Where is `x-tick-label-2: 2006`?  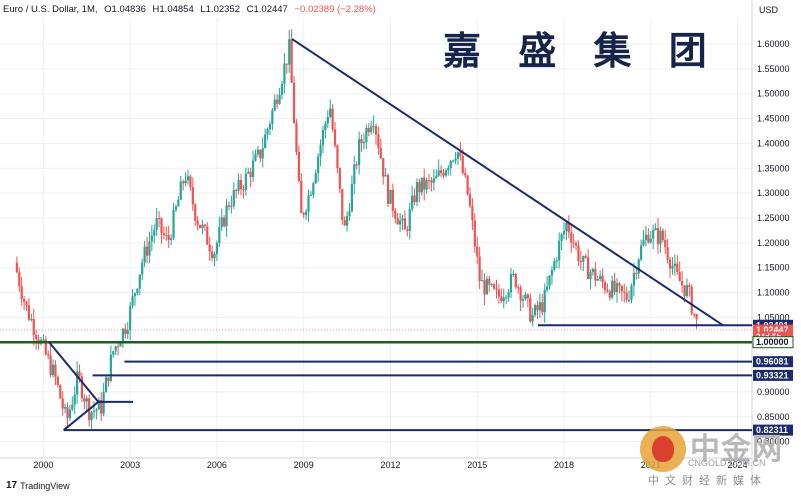 x-tick-label-2: 2006 is located at coordinates (217, 465).